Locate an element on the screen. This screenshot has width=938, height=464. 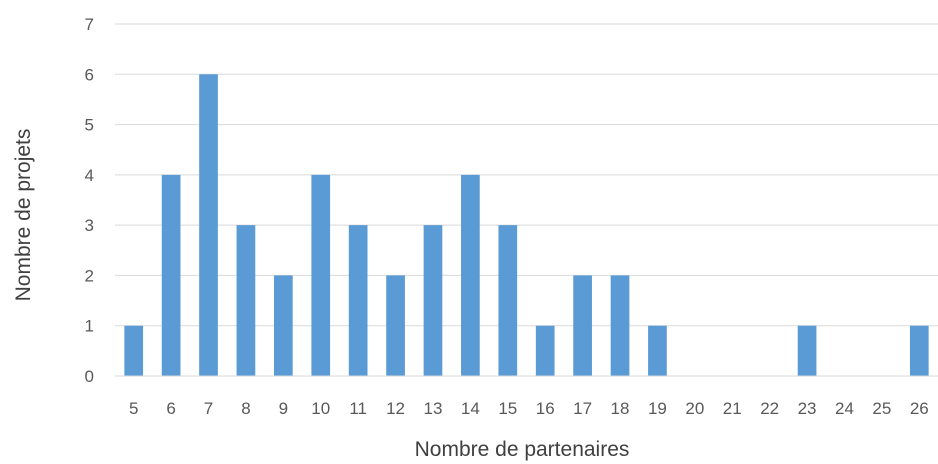
y-tick-label: 0 is located at coordinates (89, 376).